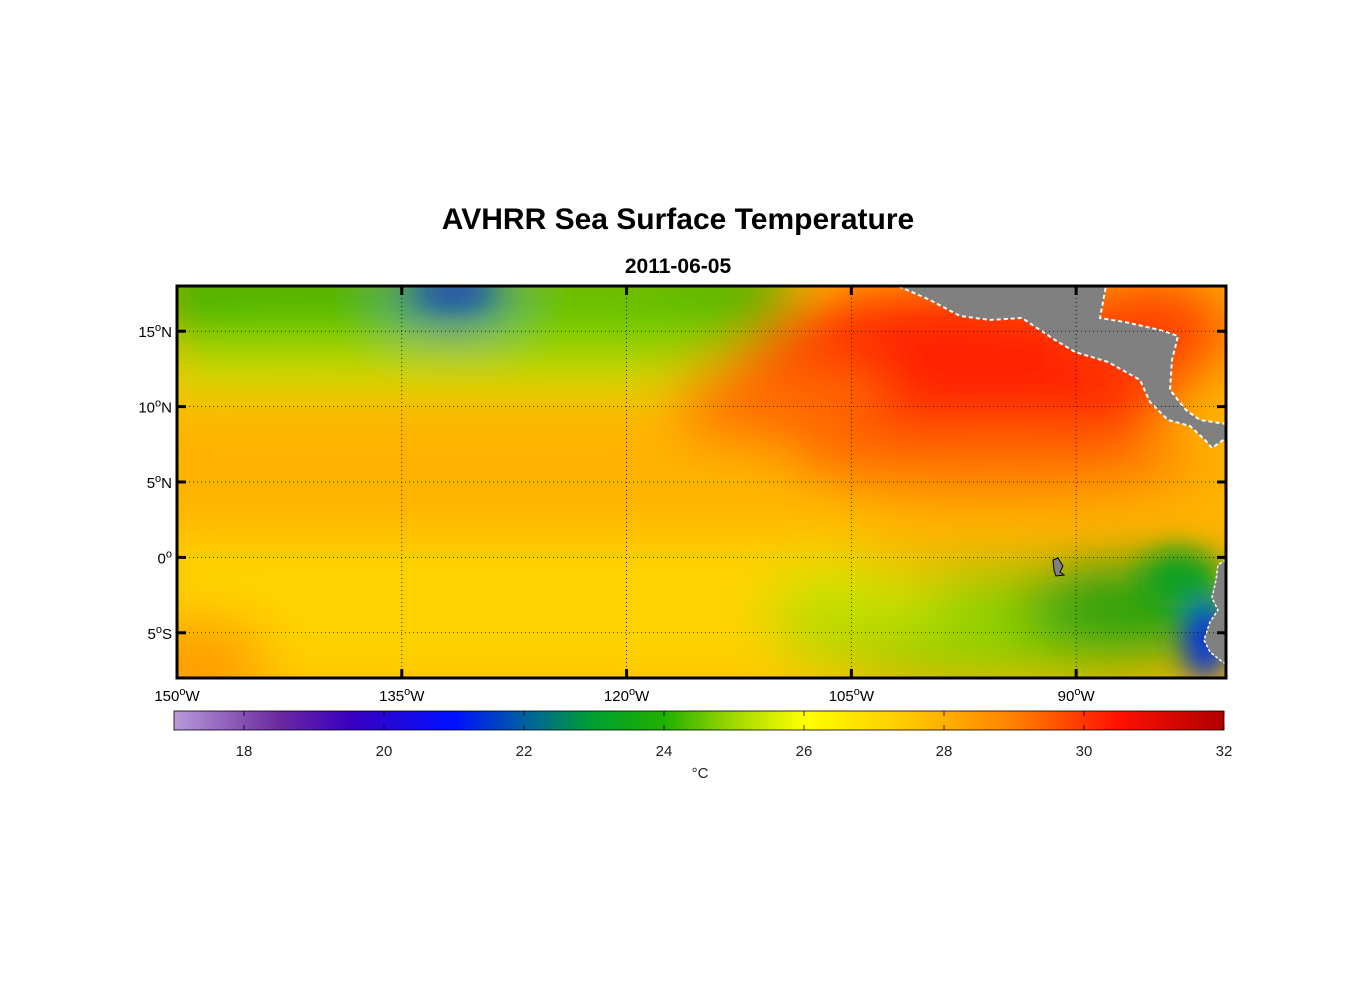  I want to click on lat-label: 15oN, so click(155, 331).